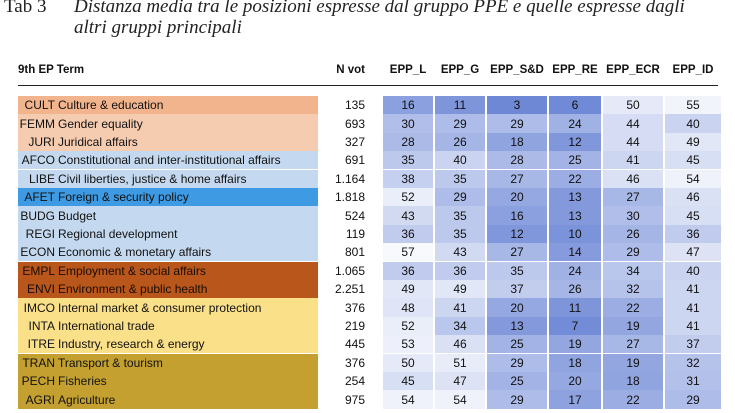 The height and width of the screenshot is (413, 735). What do you see at coordinates (575, 70) in the screenshot?
I see `header-epp-re: EPP_RE` at bounding box center [575, 70].